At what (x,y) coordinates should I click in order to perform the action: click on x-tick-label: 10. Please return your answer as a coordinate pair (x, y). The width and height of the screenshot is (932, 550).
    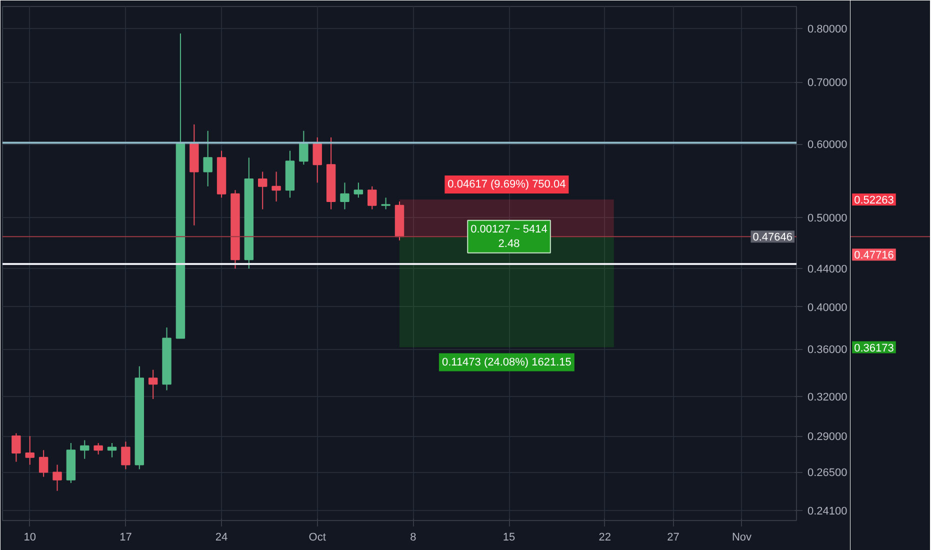
    Looking at the image, I should click on (30, 538).